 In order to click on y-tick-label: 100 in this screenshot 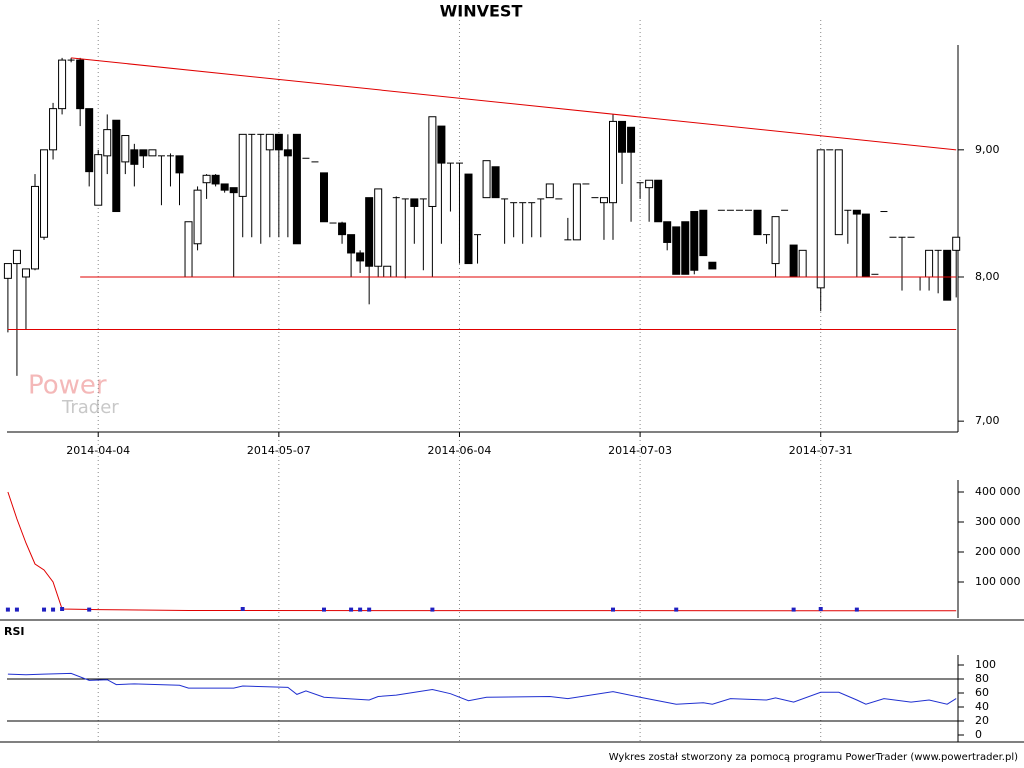, I will do `click(985, 664)`.